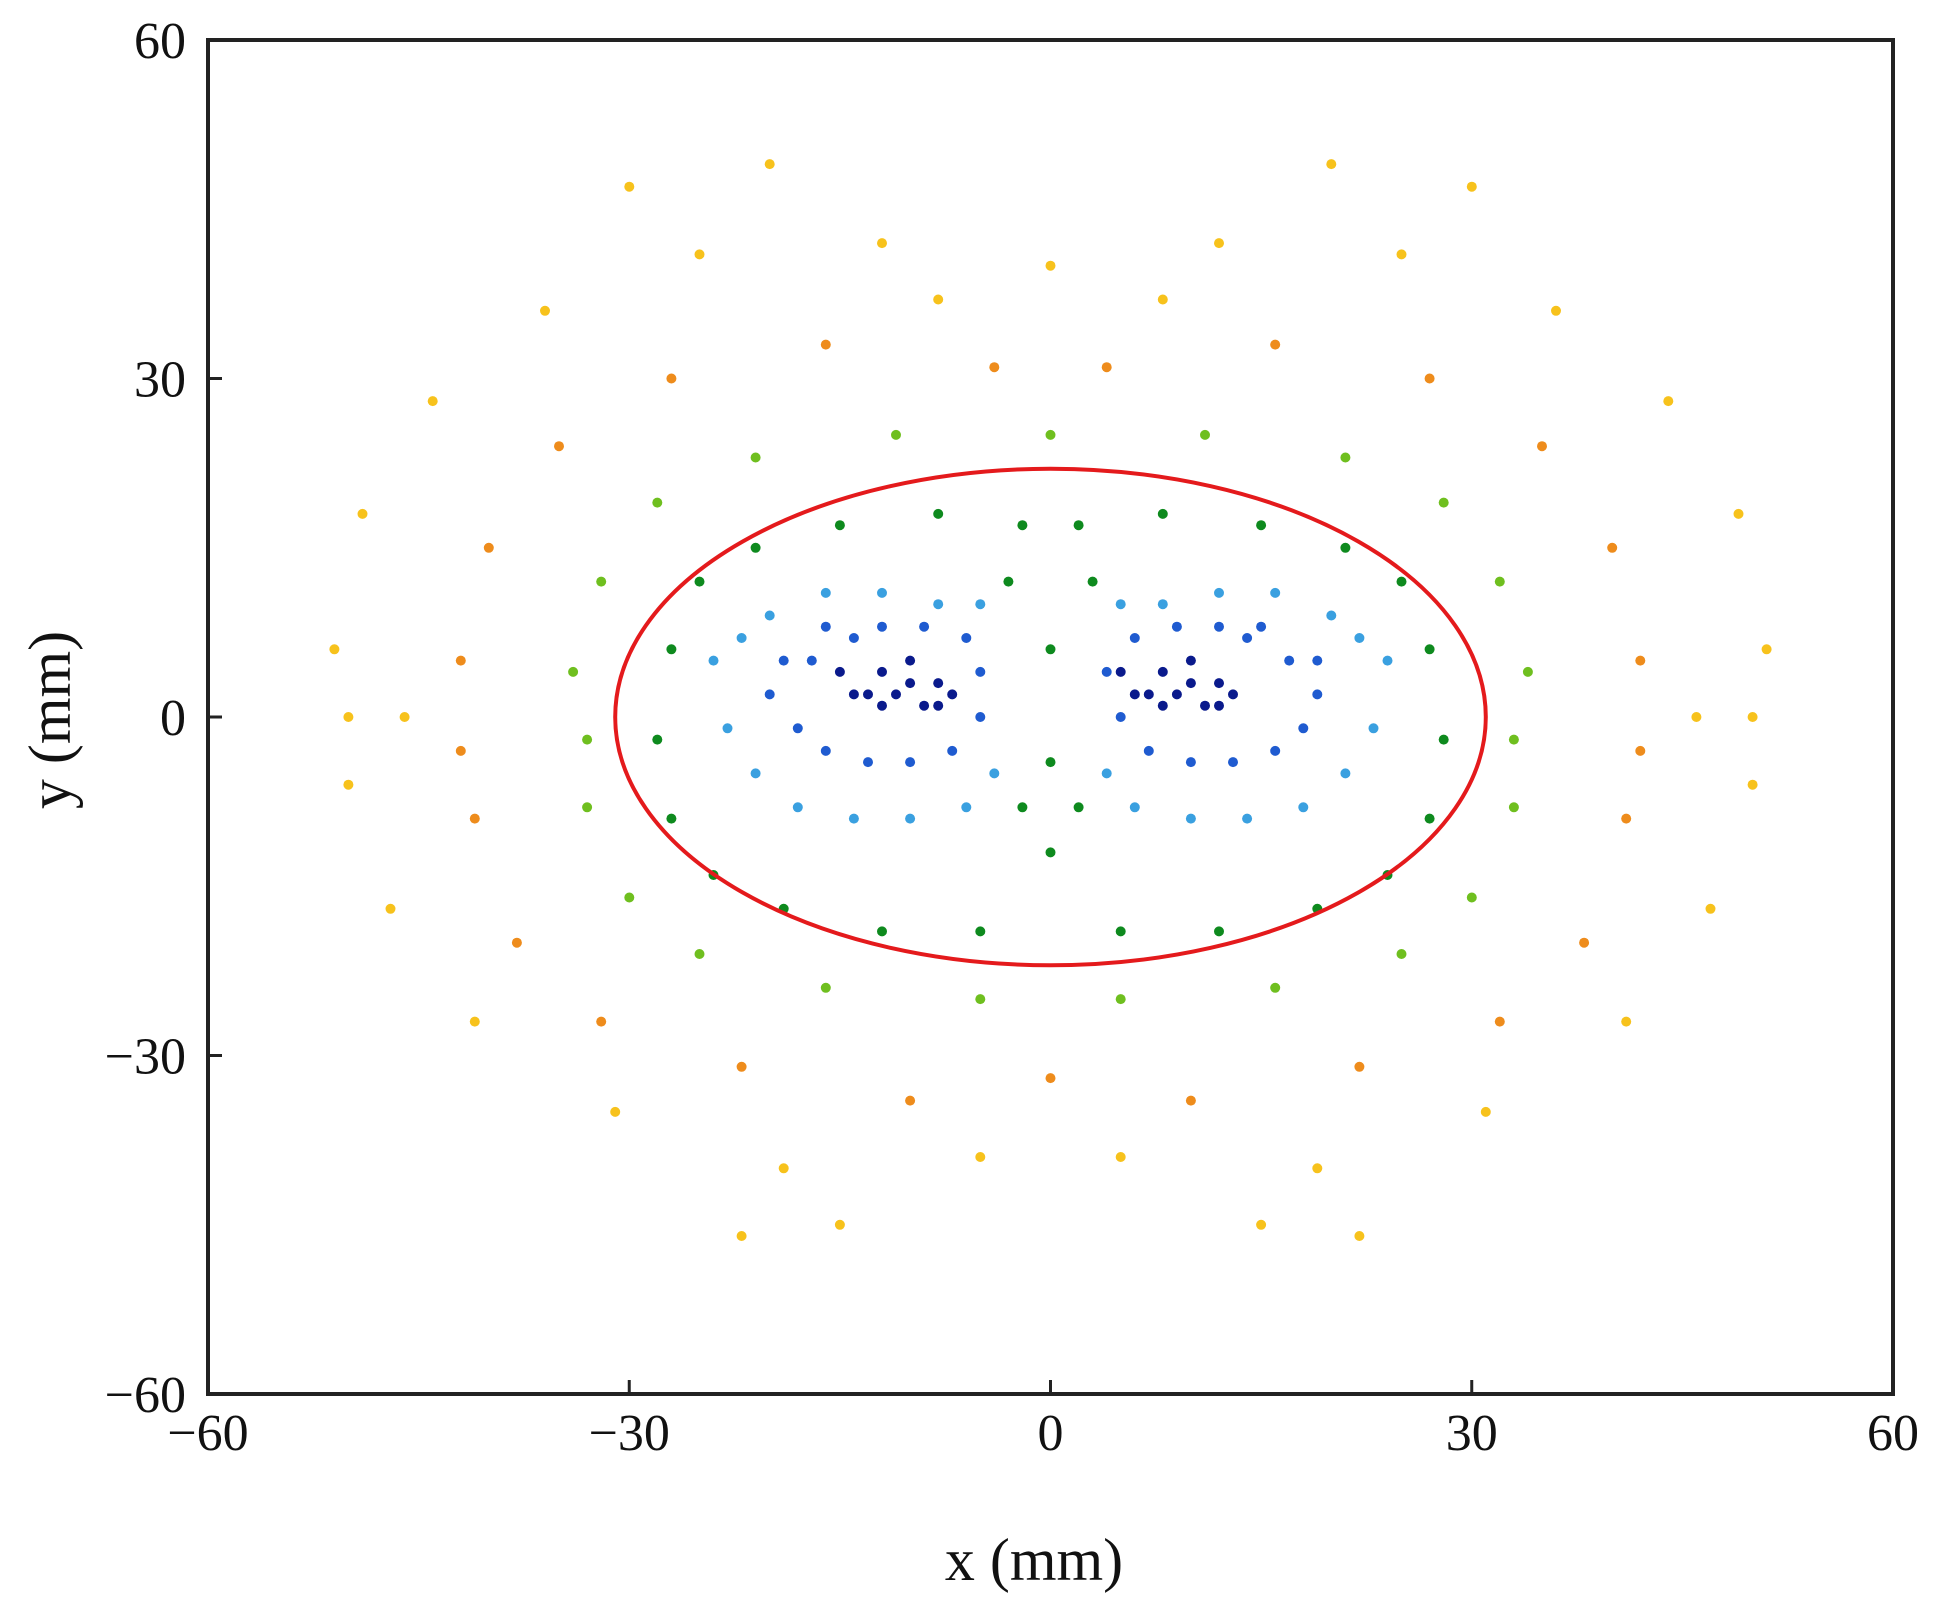  I want to click on x-tick-label: −60, so click(207, 1433).